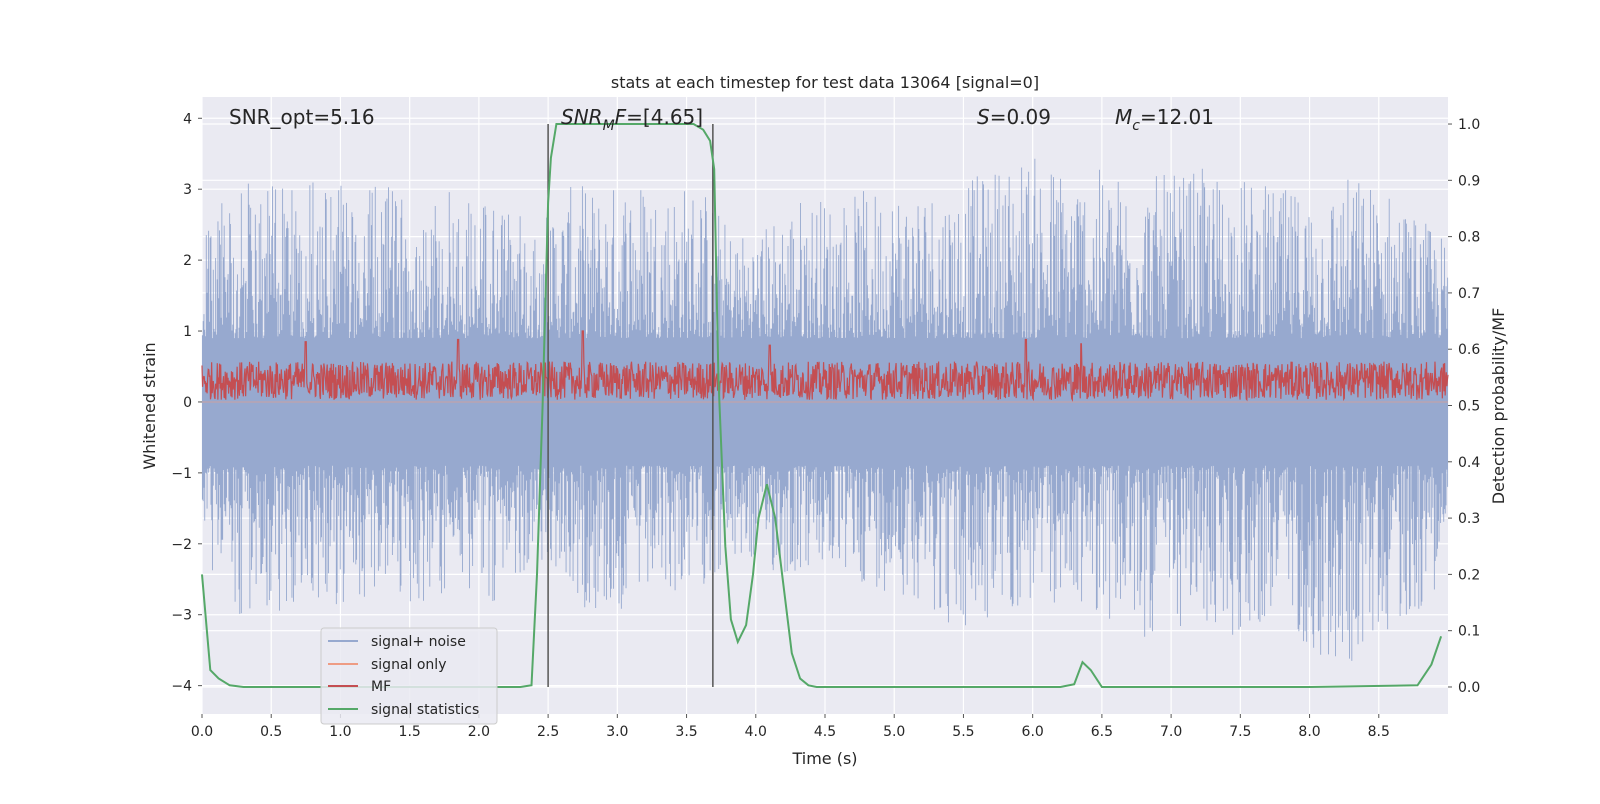 This screenshot has height=804, width=1600. I want to click on x-tick-label-6: 3.0, so click(617, 732).